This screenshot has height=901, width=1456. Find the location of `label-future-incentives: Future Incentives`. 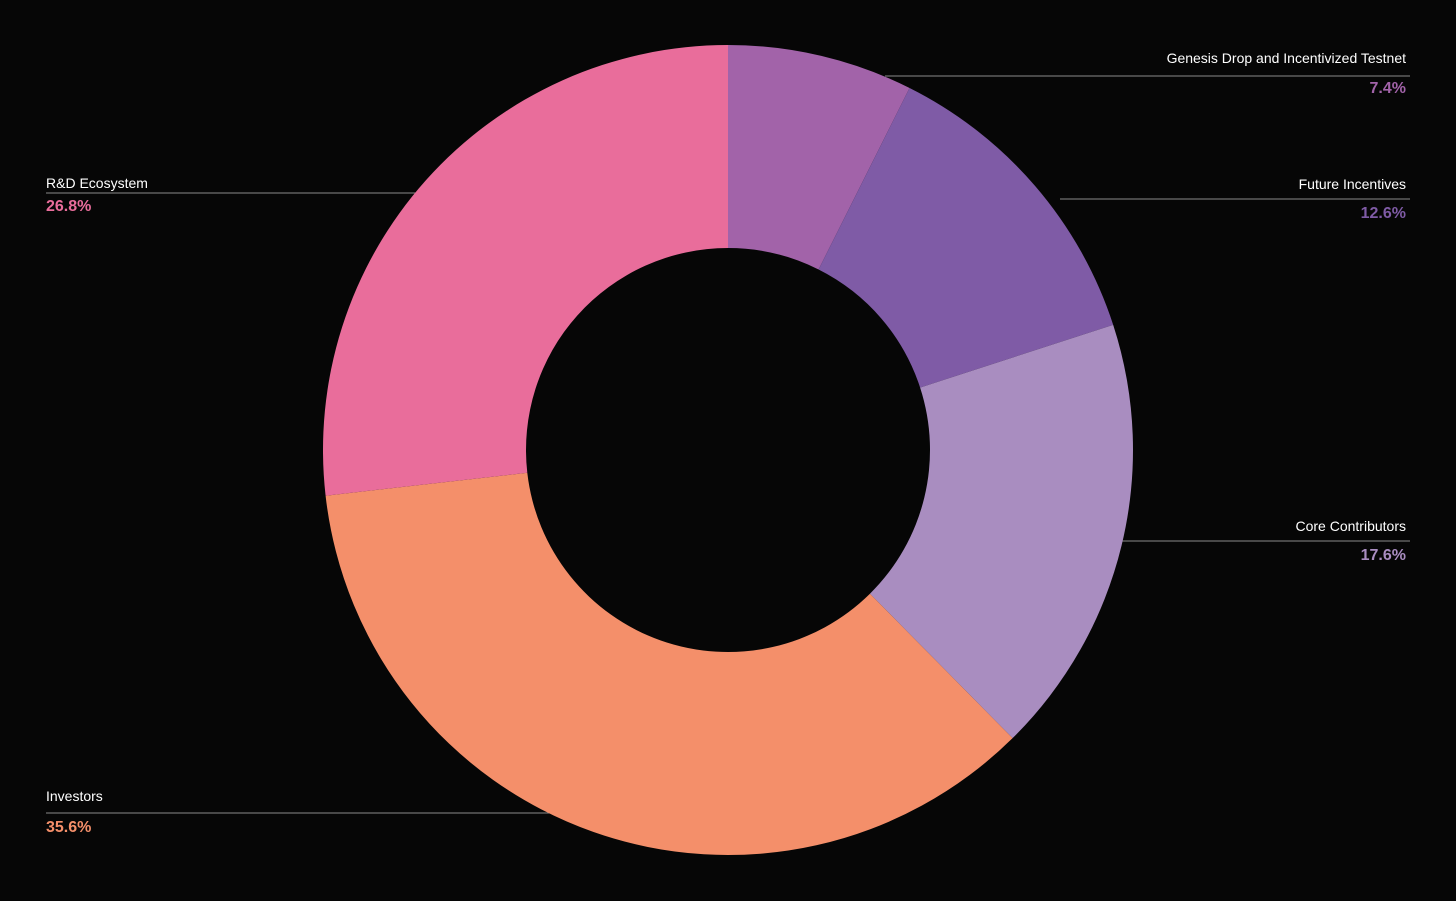

label-future-incentives: Future Incentives is located at coordinates (1352, 184).